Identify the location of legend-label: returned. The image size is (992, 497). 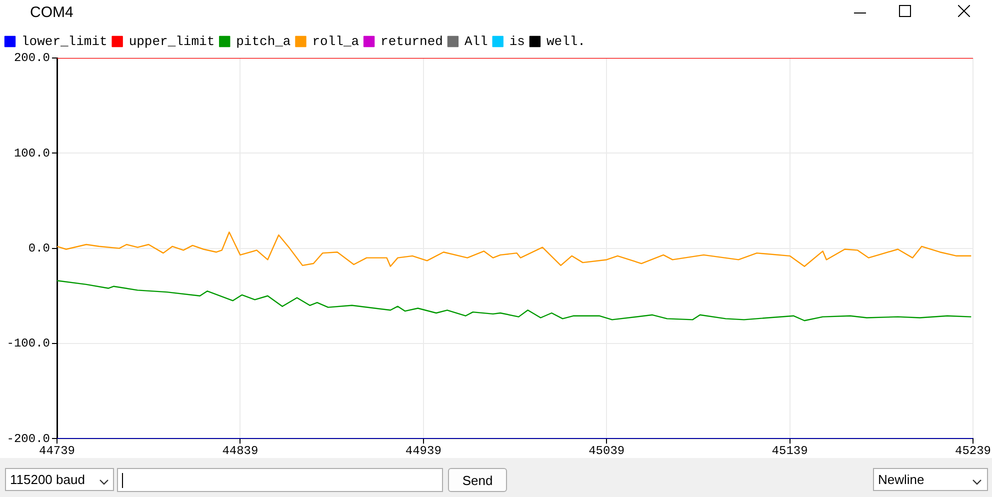
(411, 41).